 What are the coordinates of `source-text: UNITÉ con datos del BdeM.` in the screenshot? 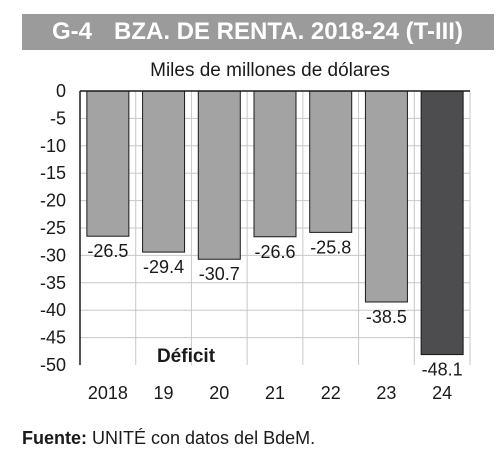 It's located at (201, 438).